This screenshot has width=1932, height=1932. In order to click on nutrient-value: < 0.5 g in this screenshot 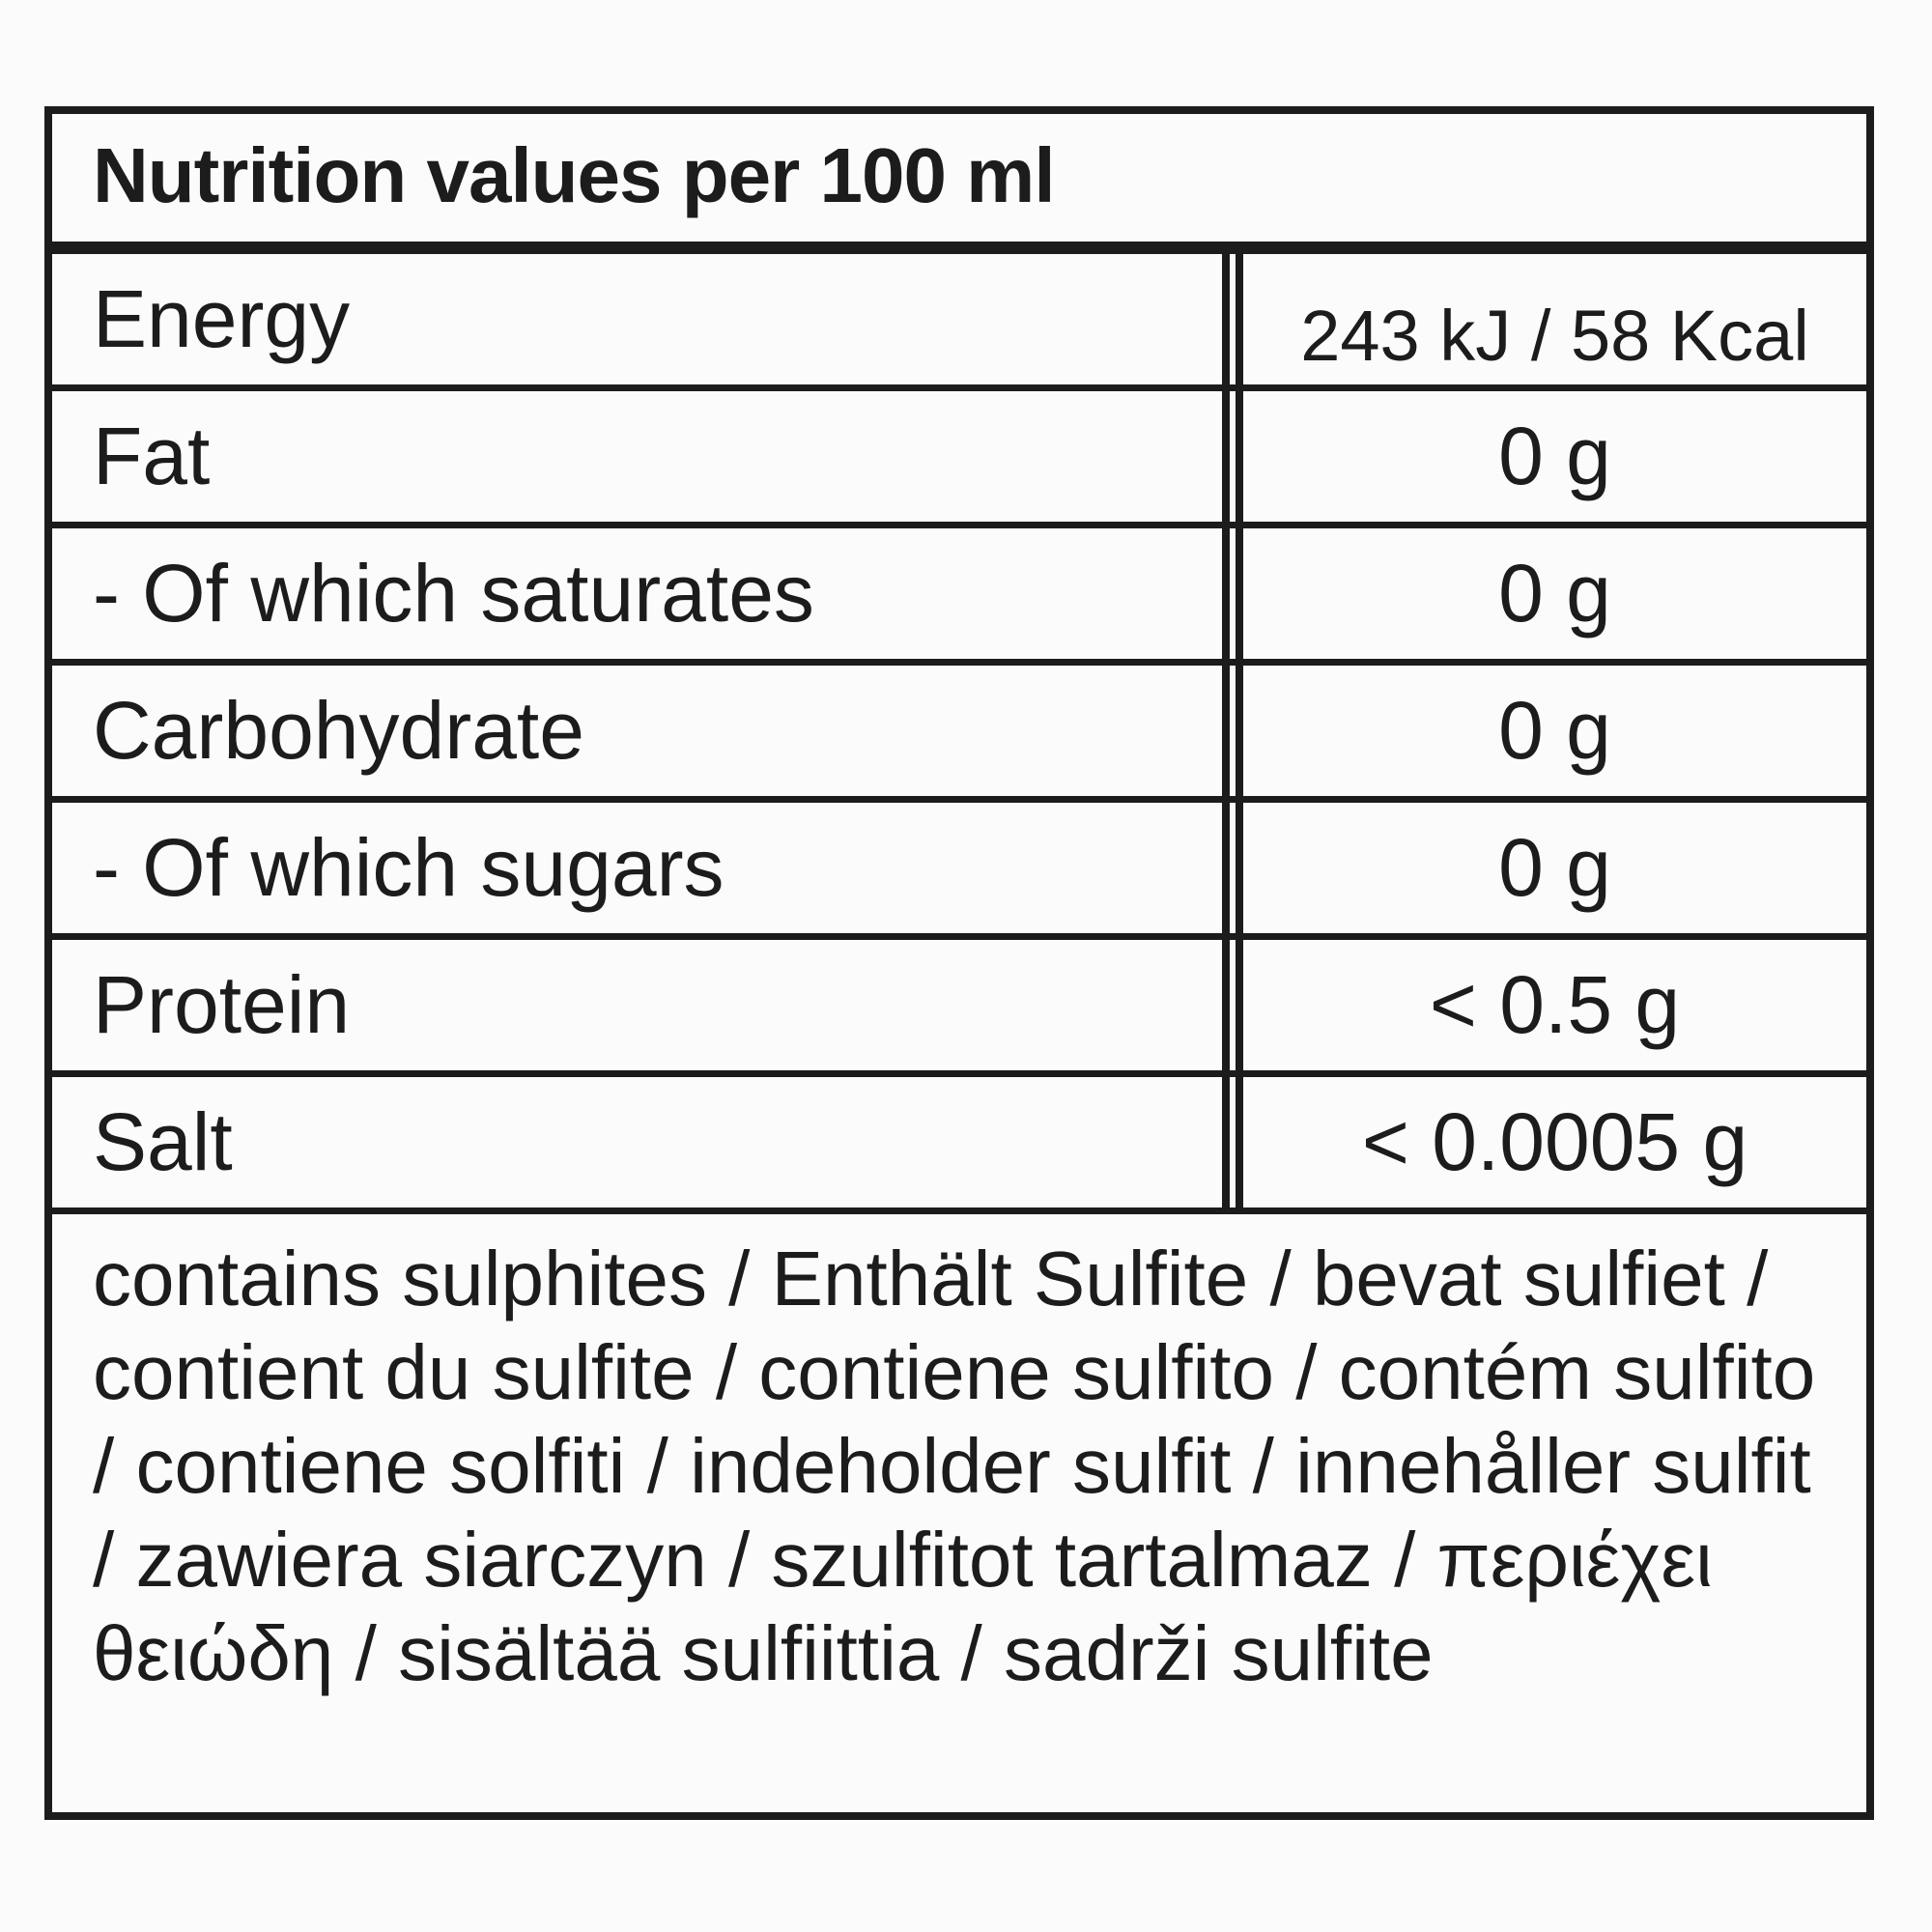, I will do `click(1551, 1005)`.